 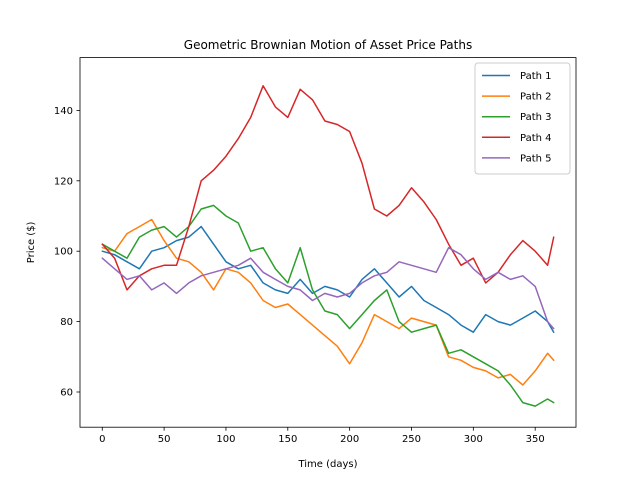 What do you see at coordinates (31, 242) in the screenshot?
I see `y-axis-label: Price ($)` at bounding box center [31, 242].